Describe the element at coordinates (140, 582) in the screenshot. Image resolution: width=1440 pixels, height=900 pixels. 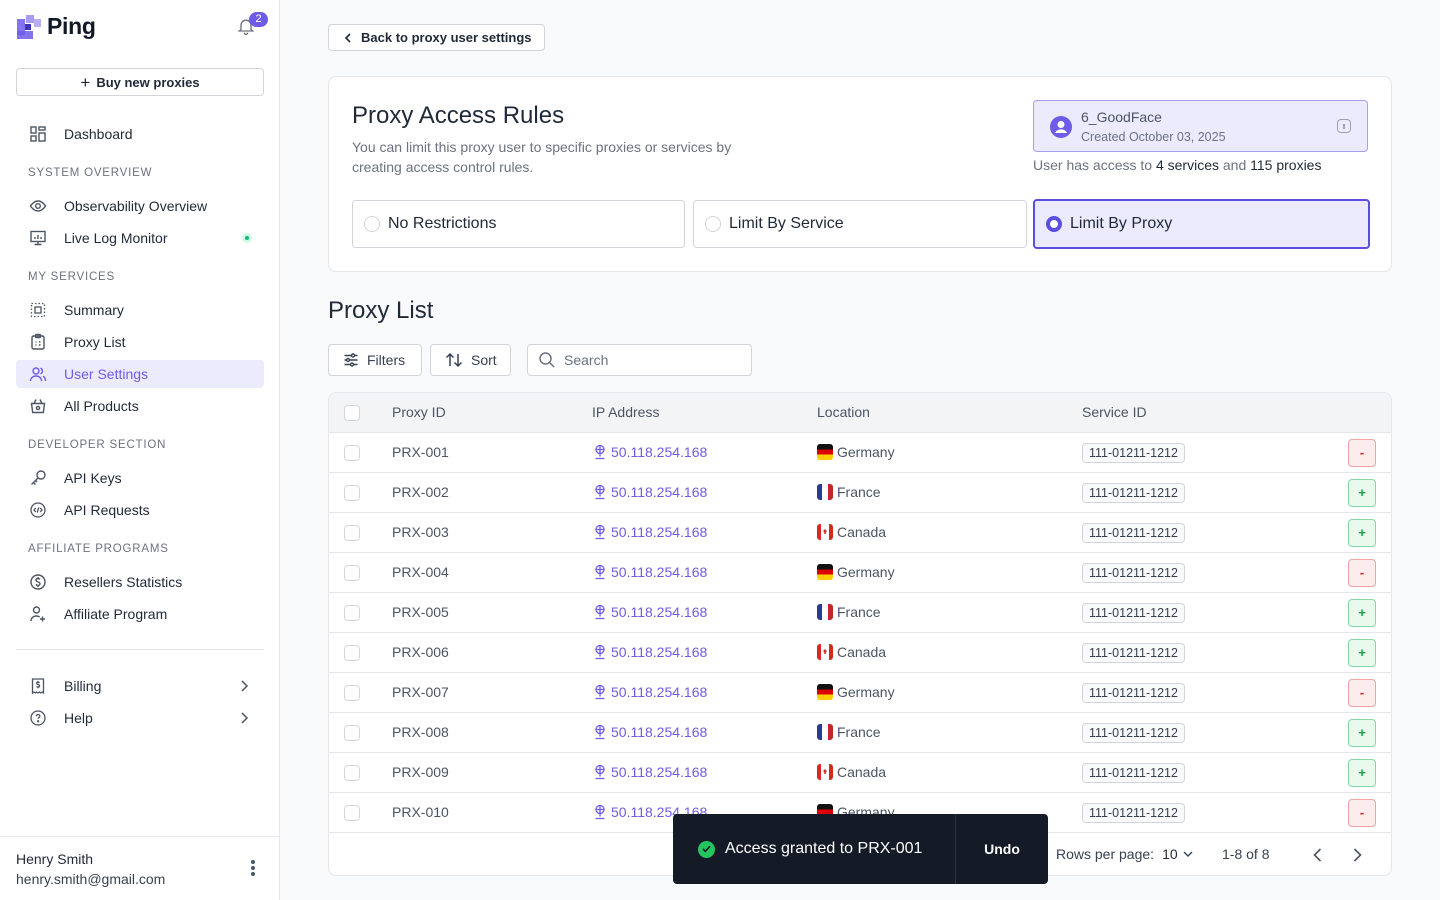
I see `sidebar-item-resellers-statistics: Resellers Statistics` at that location.